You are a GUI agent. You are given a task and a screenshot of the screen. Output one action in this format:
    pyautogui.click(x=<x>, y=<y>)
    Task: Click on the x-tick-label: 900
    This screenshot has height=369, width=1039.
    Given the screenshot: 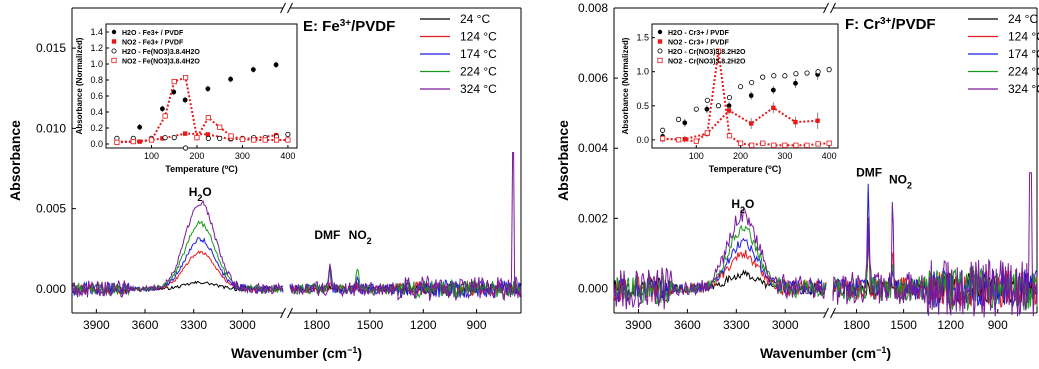 What is the action you would take?
    pyautogui.click(x=477, y=325)
    